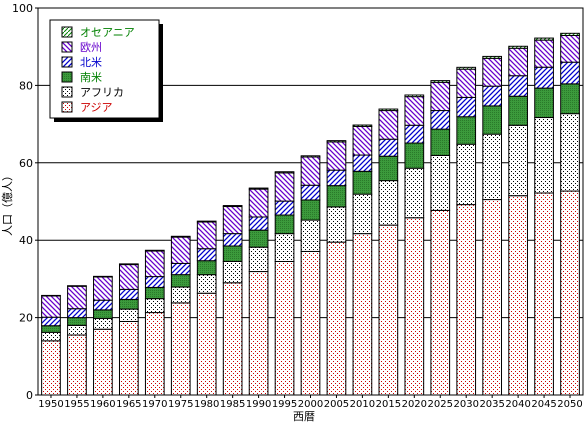  What do you see at coordinates (77, 330) in the screenshot?
I see `bar-1955-アフリカ` at bounding box center [77, 330].